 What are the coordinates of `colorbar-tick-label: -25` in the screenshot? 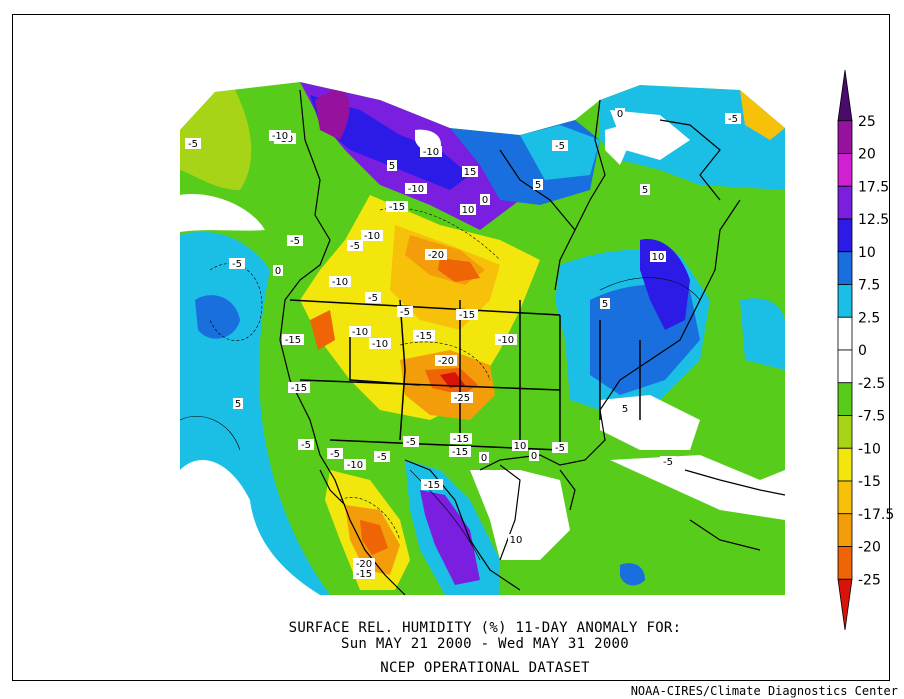 It's located at (869, 580).